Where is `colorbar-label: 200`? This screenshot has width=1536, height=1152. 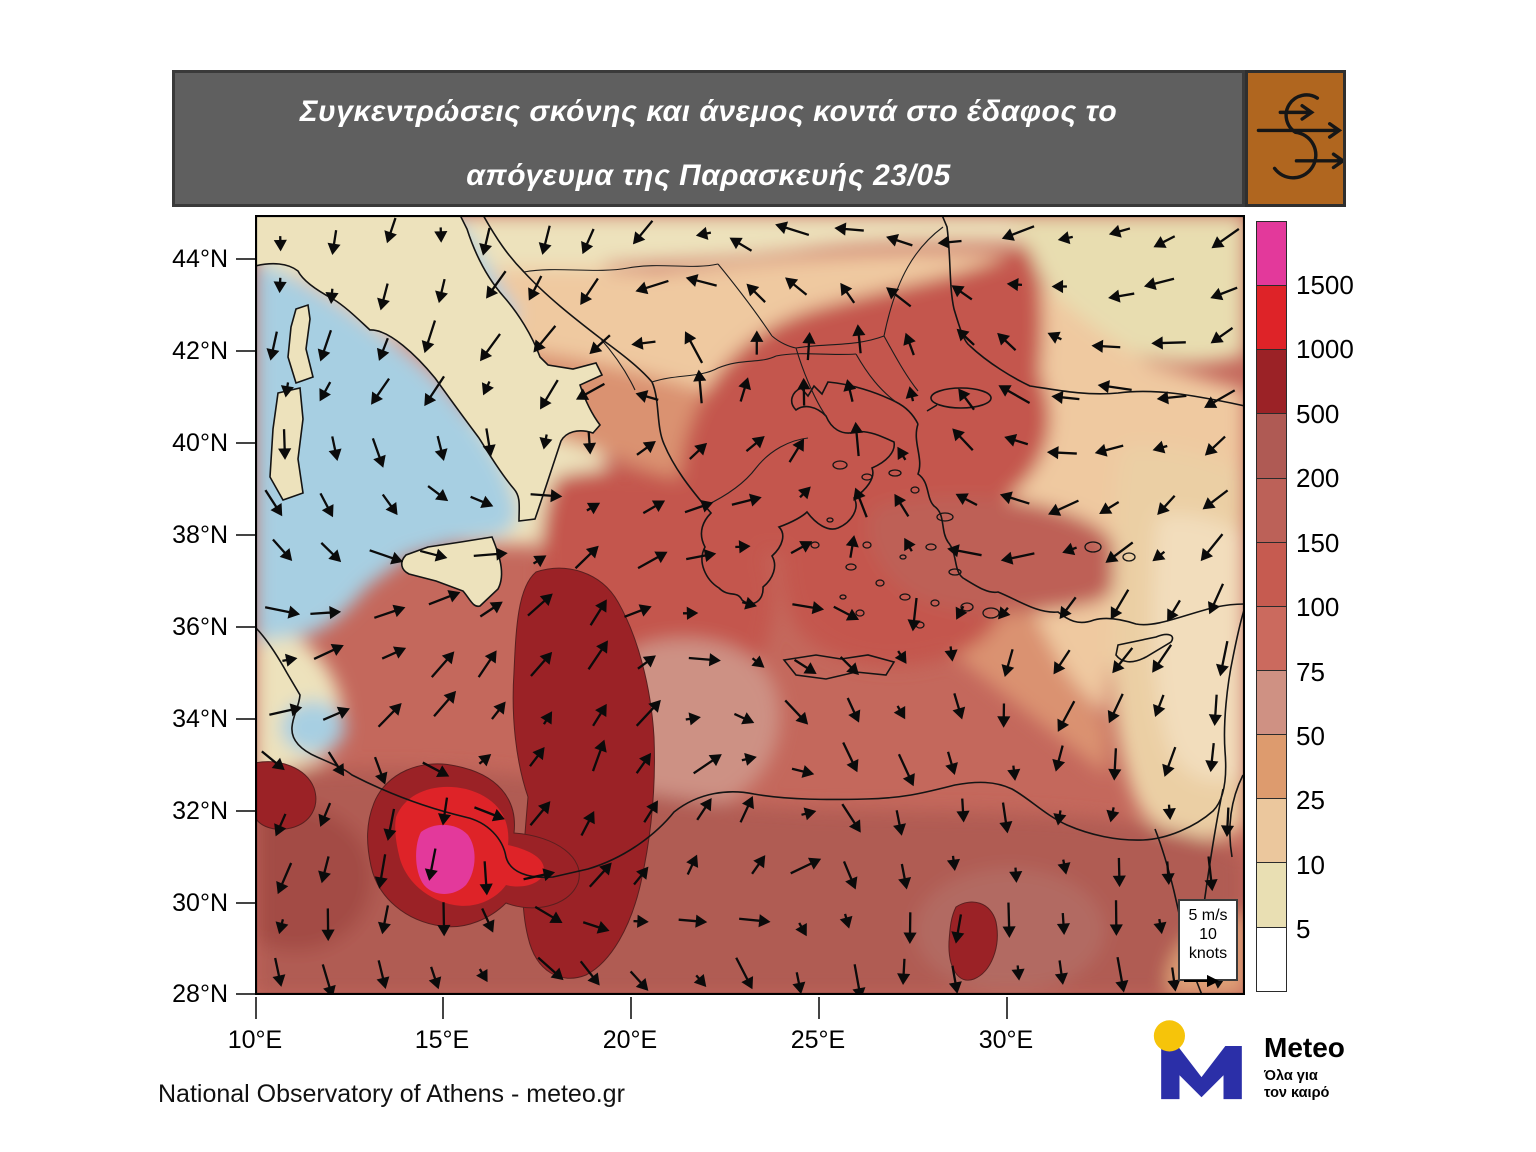
colorbar-label: 200 is located at coordinates (1318, 478).